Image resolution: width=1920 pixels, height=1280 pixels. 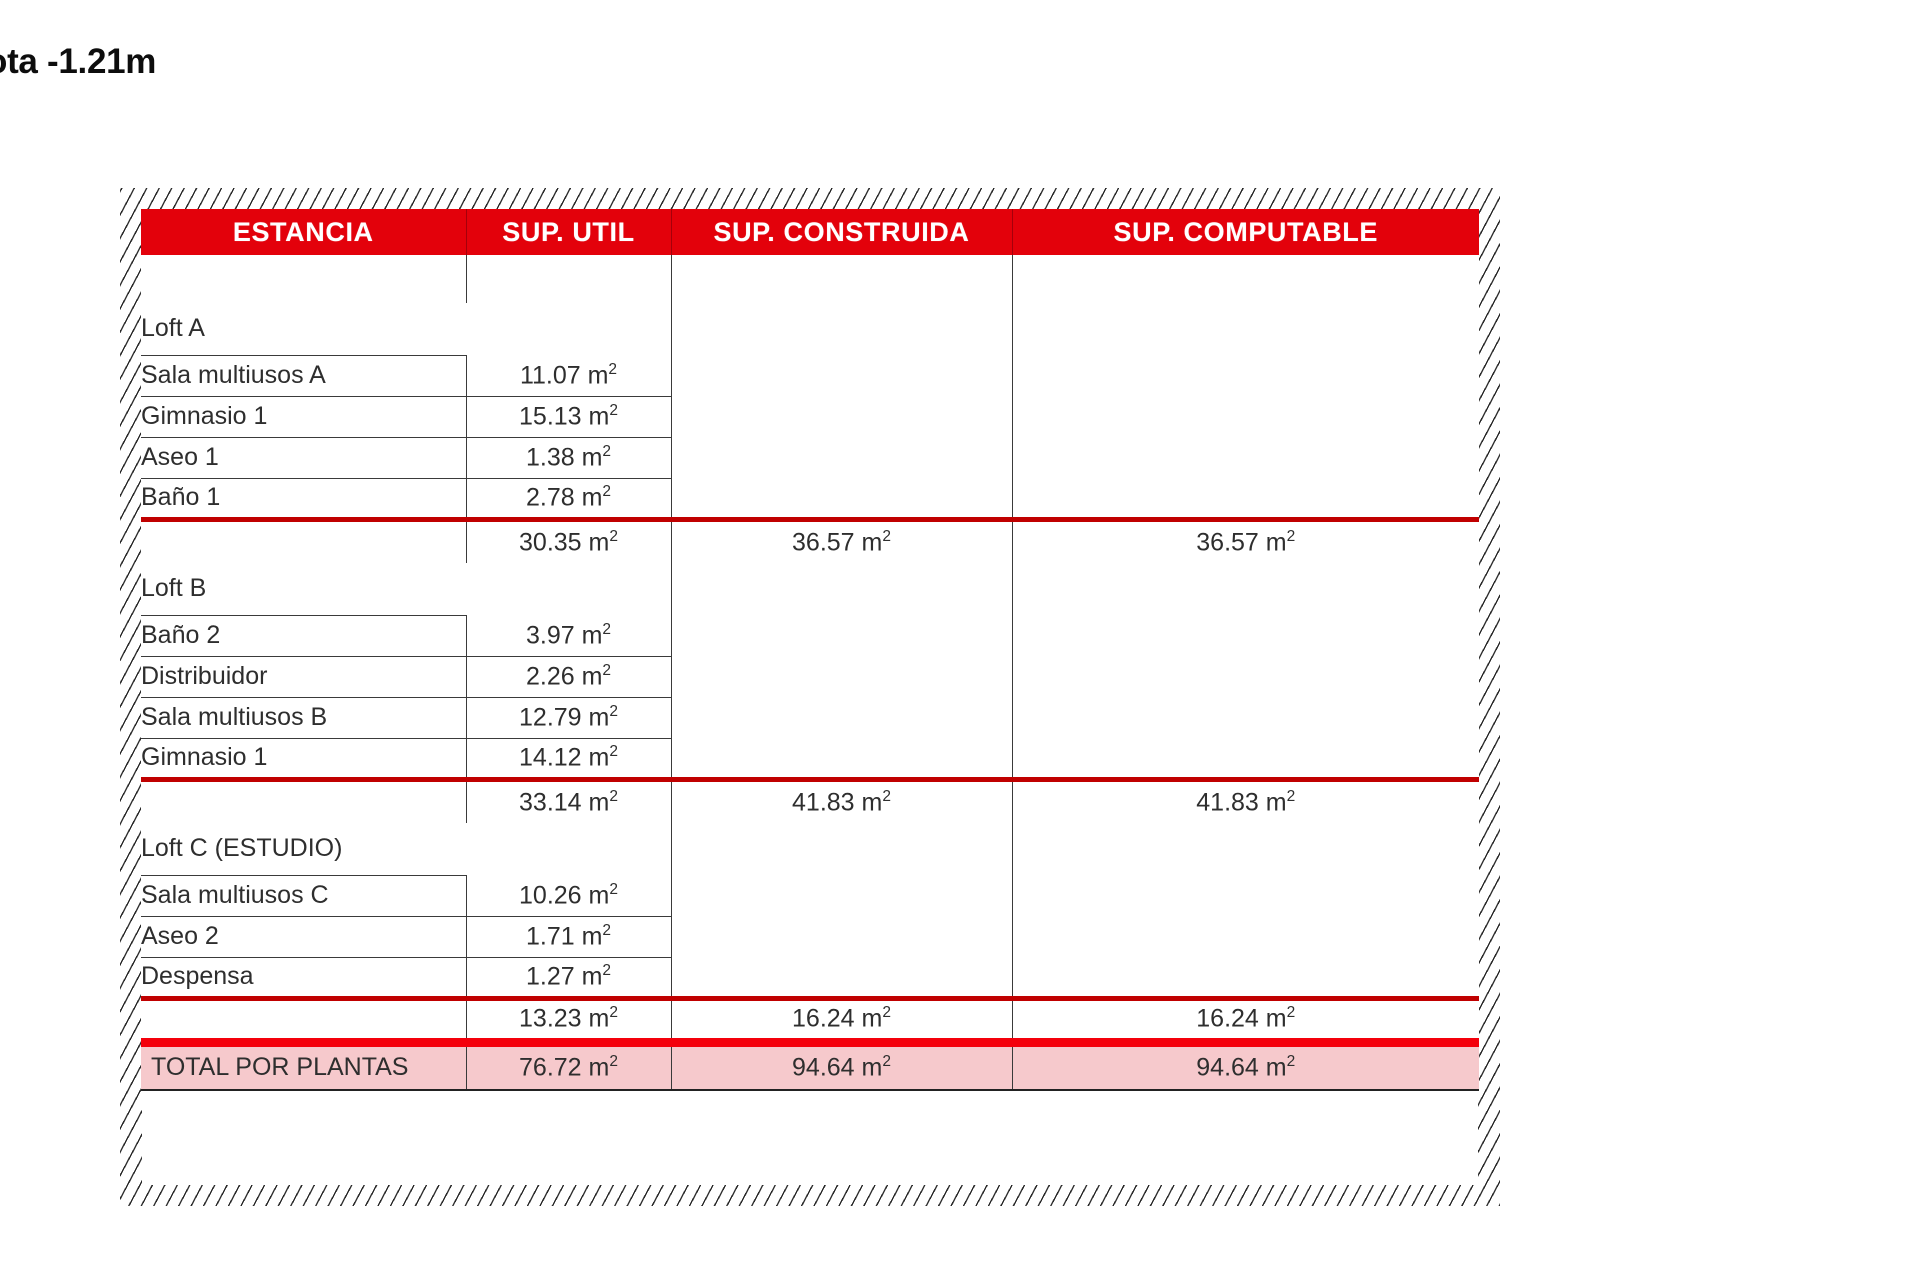 I want to click on table-row: Distribuidor 2.26 m2, so click(x=810, y=677).